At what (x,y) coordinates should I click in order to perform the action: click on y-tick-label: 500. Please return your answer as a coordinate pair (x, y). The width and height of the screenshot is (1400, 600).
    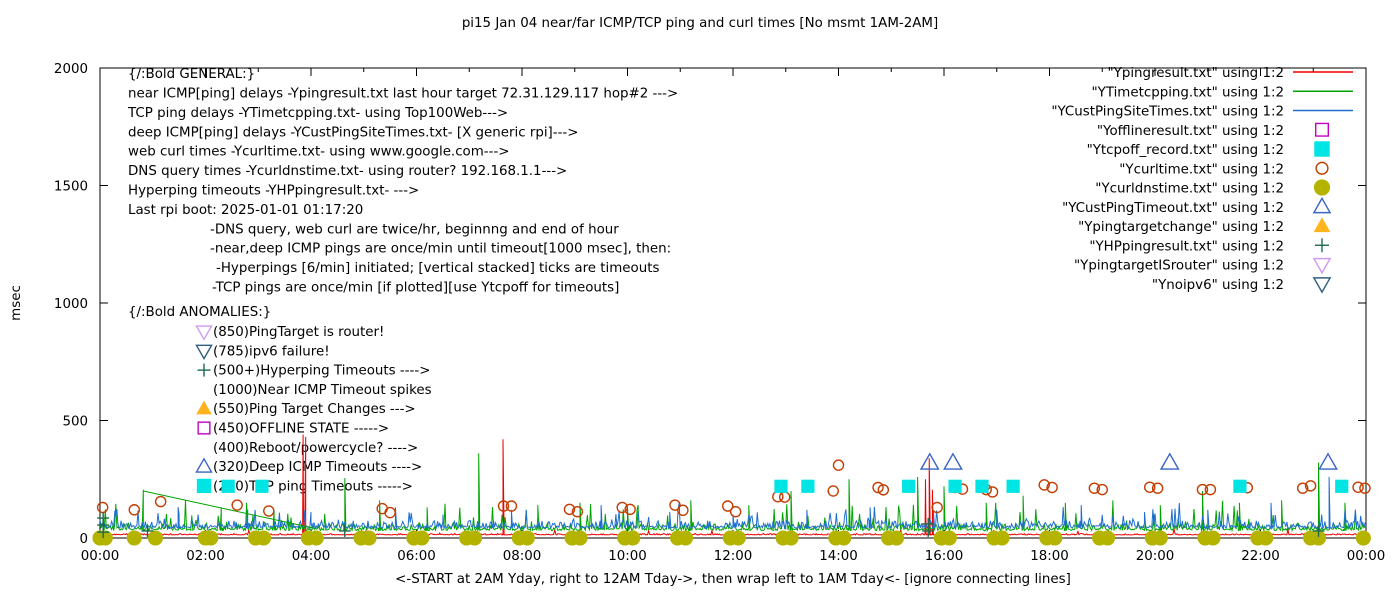
    Looking at the image, I should click on (75, 422).